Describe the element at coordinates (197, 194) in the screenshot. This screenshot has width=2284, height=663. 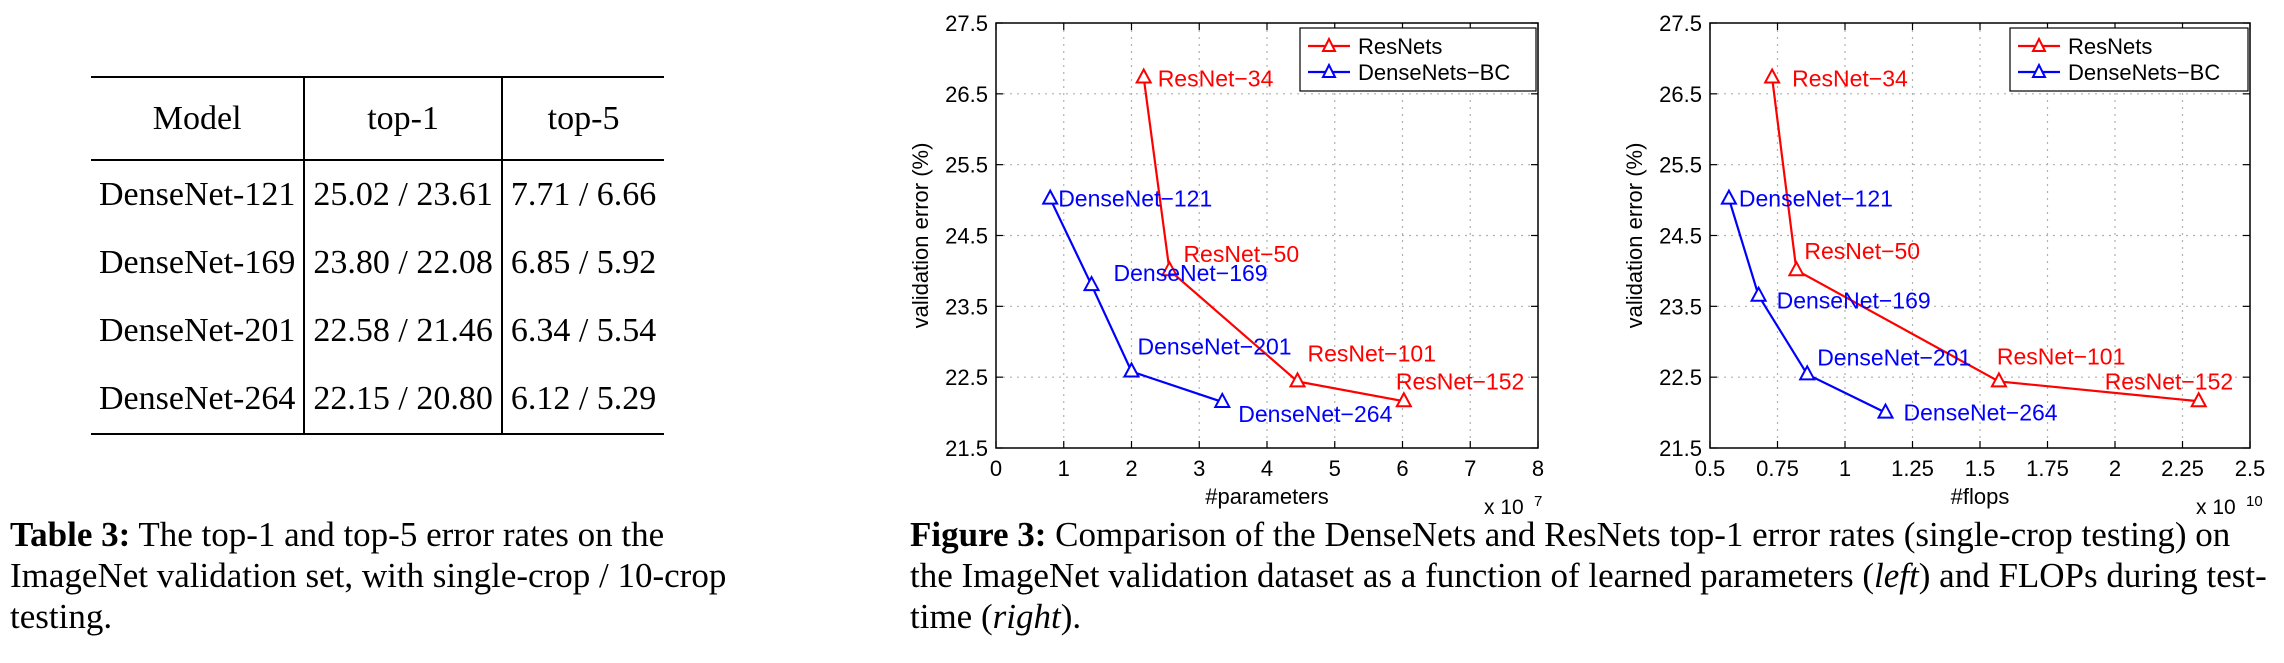
I see `cell-model: DenseNet-121` at that location.